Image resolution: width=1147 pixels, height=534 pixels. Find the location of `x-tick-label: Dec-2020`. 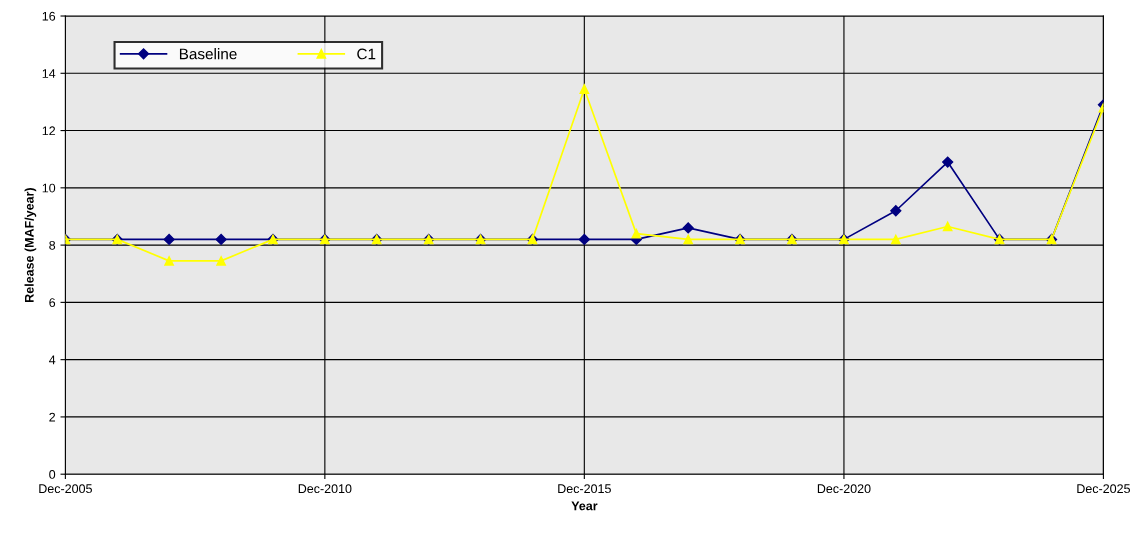

x-tick-label: Dec-2020 is located at coordinates (844, 489).